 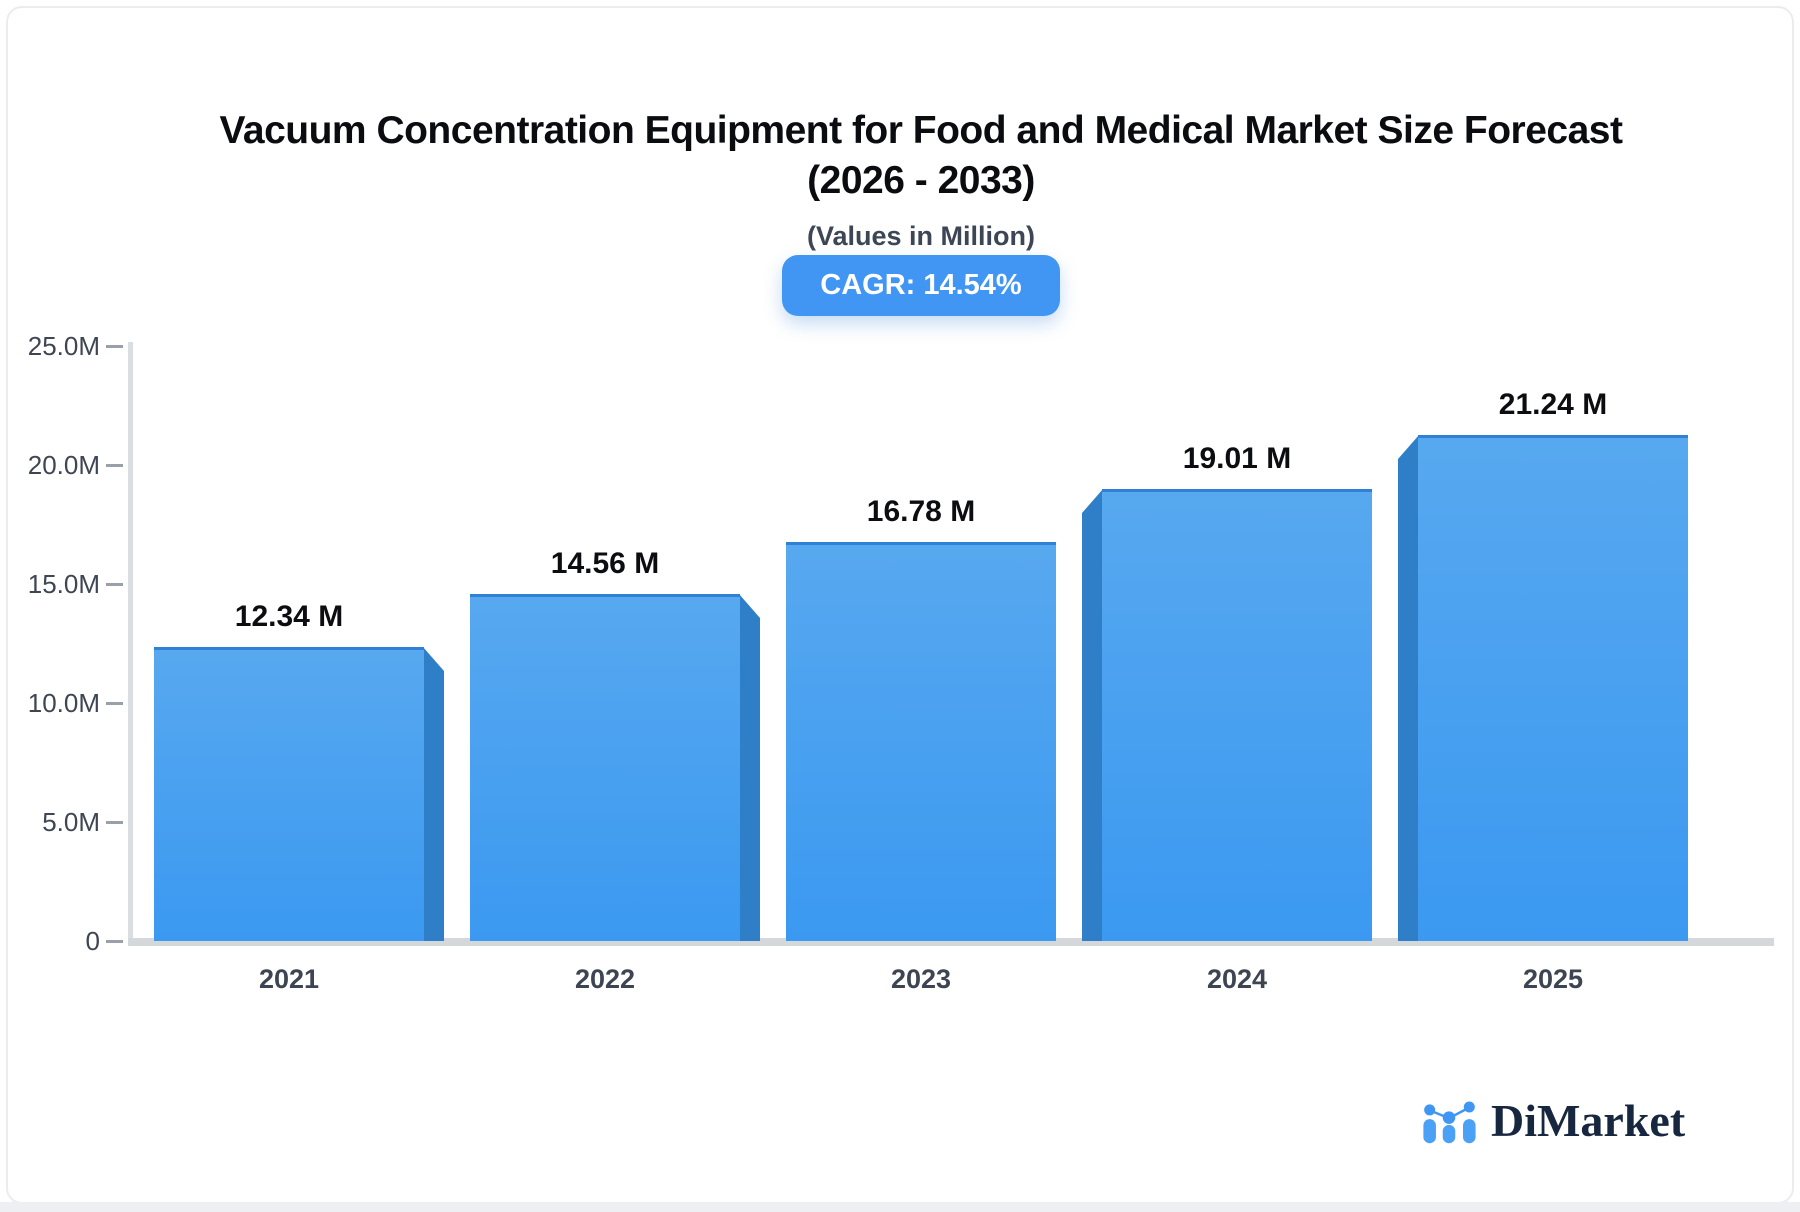 What do you see at coordinates (71, 822) in the screenshot?
I see `y-tick-label-5.0M: 5.0M` at bounding box center [71, 822].